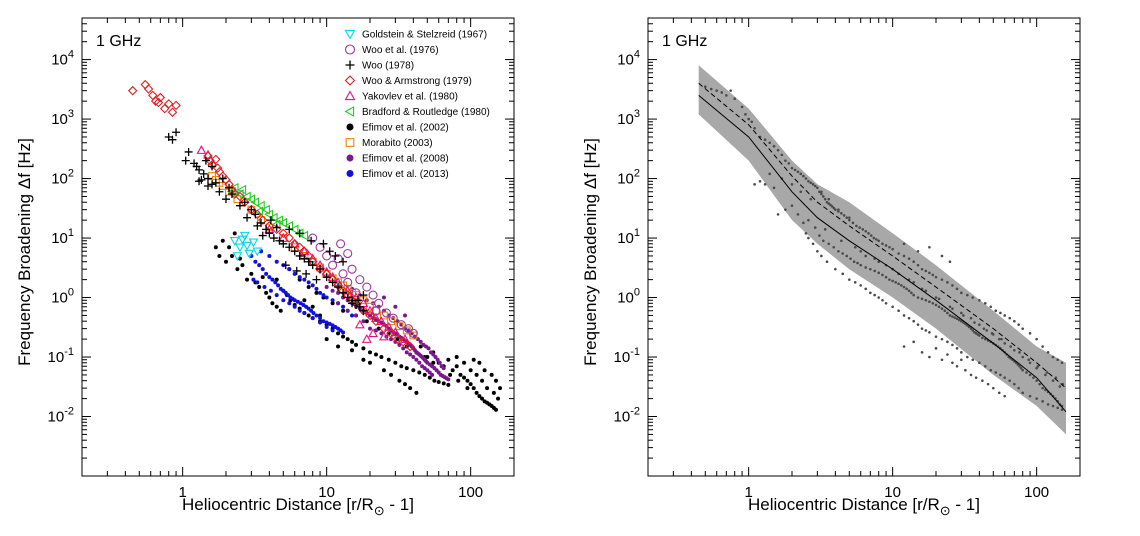 This screenshot has height=536, width=1140. What do you see at coordinates (400, 50) in the screenshot?
I see `legend-entry: Woo et al. (1976)` at bounding box center [400, 50].